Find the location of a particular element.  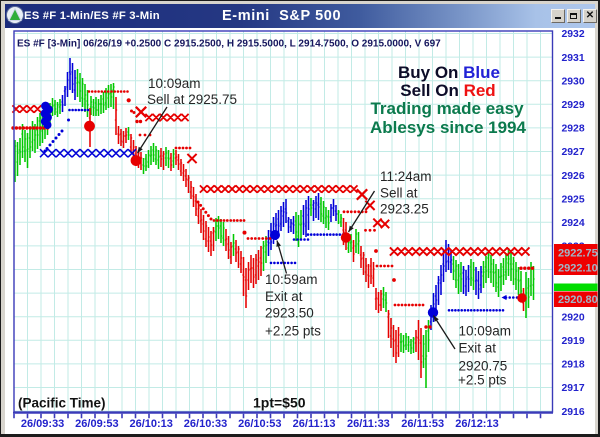

svg-text: 2920.80 is located at coordinates (578, 300).